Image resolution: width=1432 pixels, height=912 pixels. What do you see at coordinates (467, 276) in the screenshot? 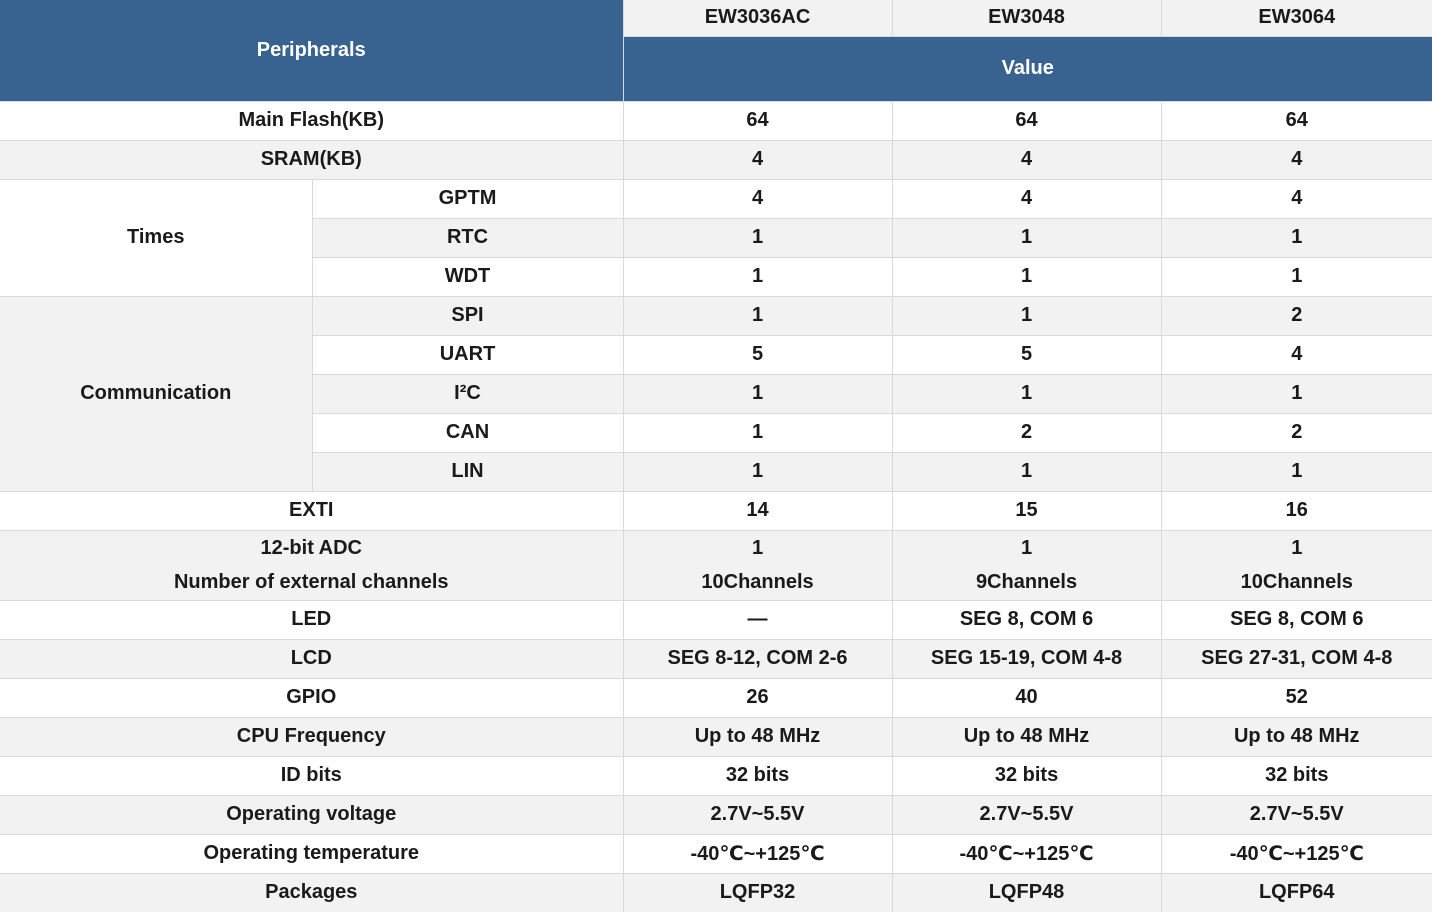
I see `row-sublabel-wdt: WDT` at bounding box center [467, 276].